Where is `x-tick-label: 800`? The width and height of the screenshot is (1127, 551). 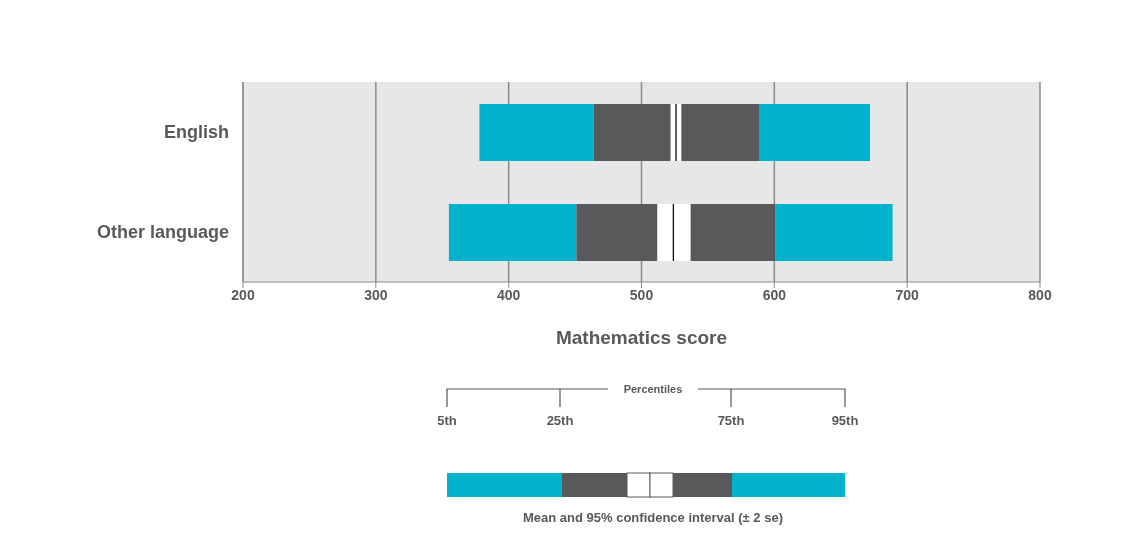 x-tick-label: 800 is located at coordinates (1040, 294).